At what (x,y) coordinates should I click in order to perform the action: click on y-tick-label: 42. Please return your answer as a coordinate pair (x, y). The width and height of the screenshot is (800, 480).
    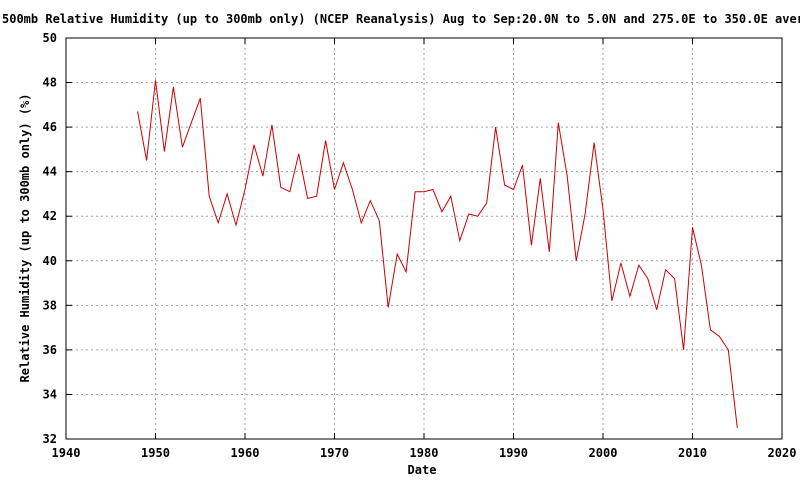
    Looking at the image, I should click on (50, 216).